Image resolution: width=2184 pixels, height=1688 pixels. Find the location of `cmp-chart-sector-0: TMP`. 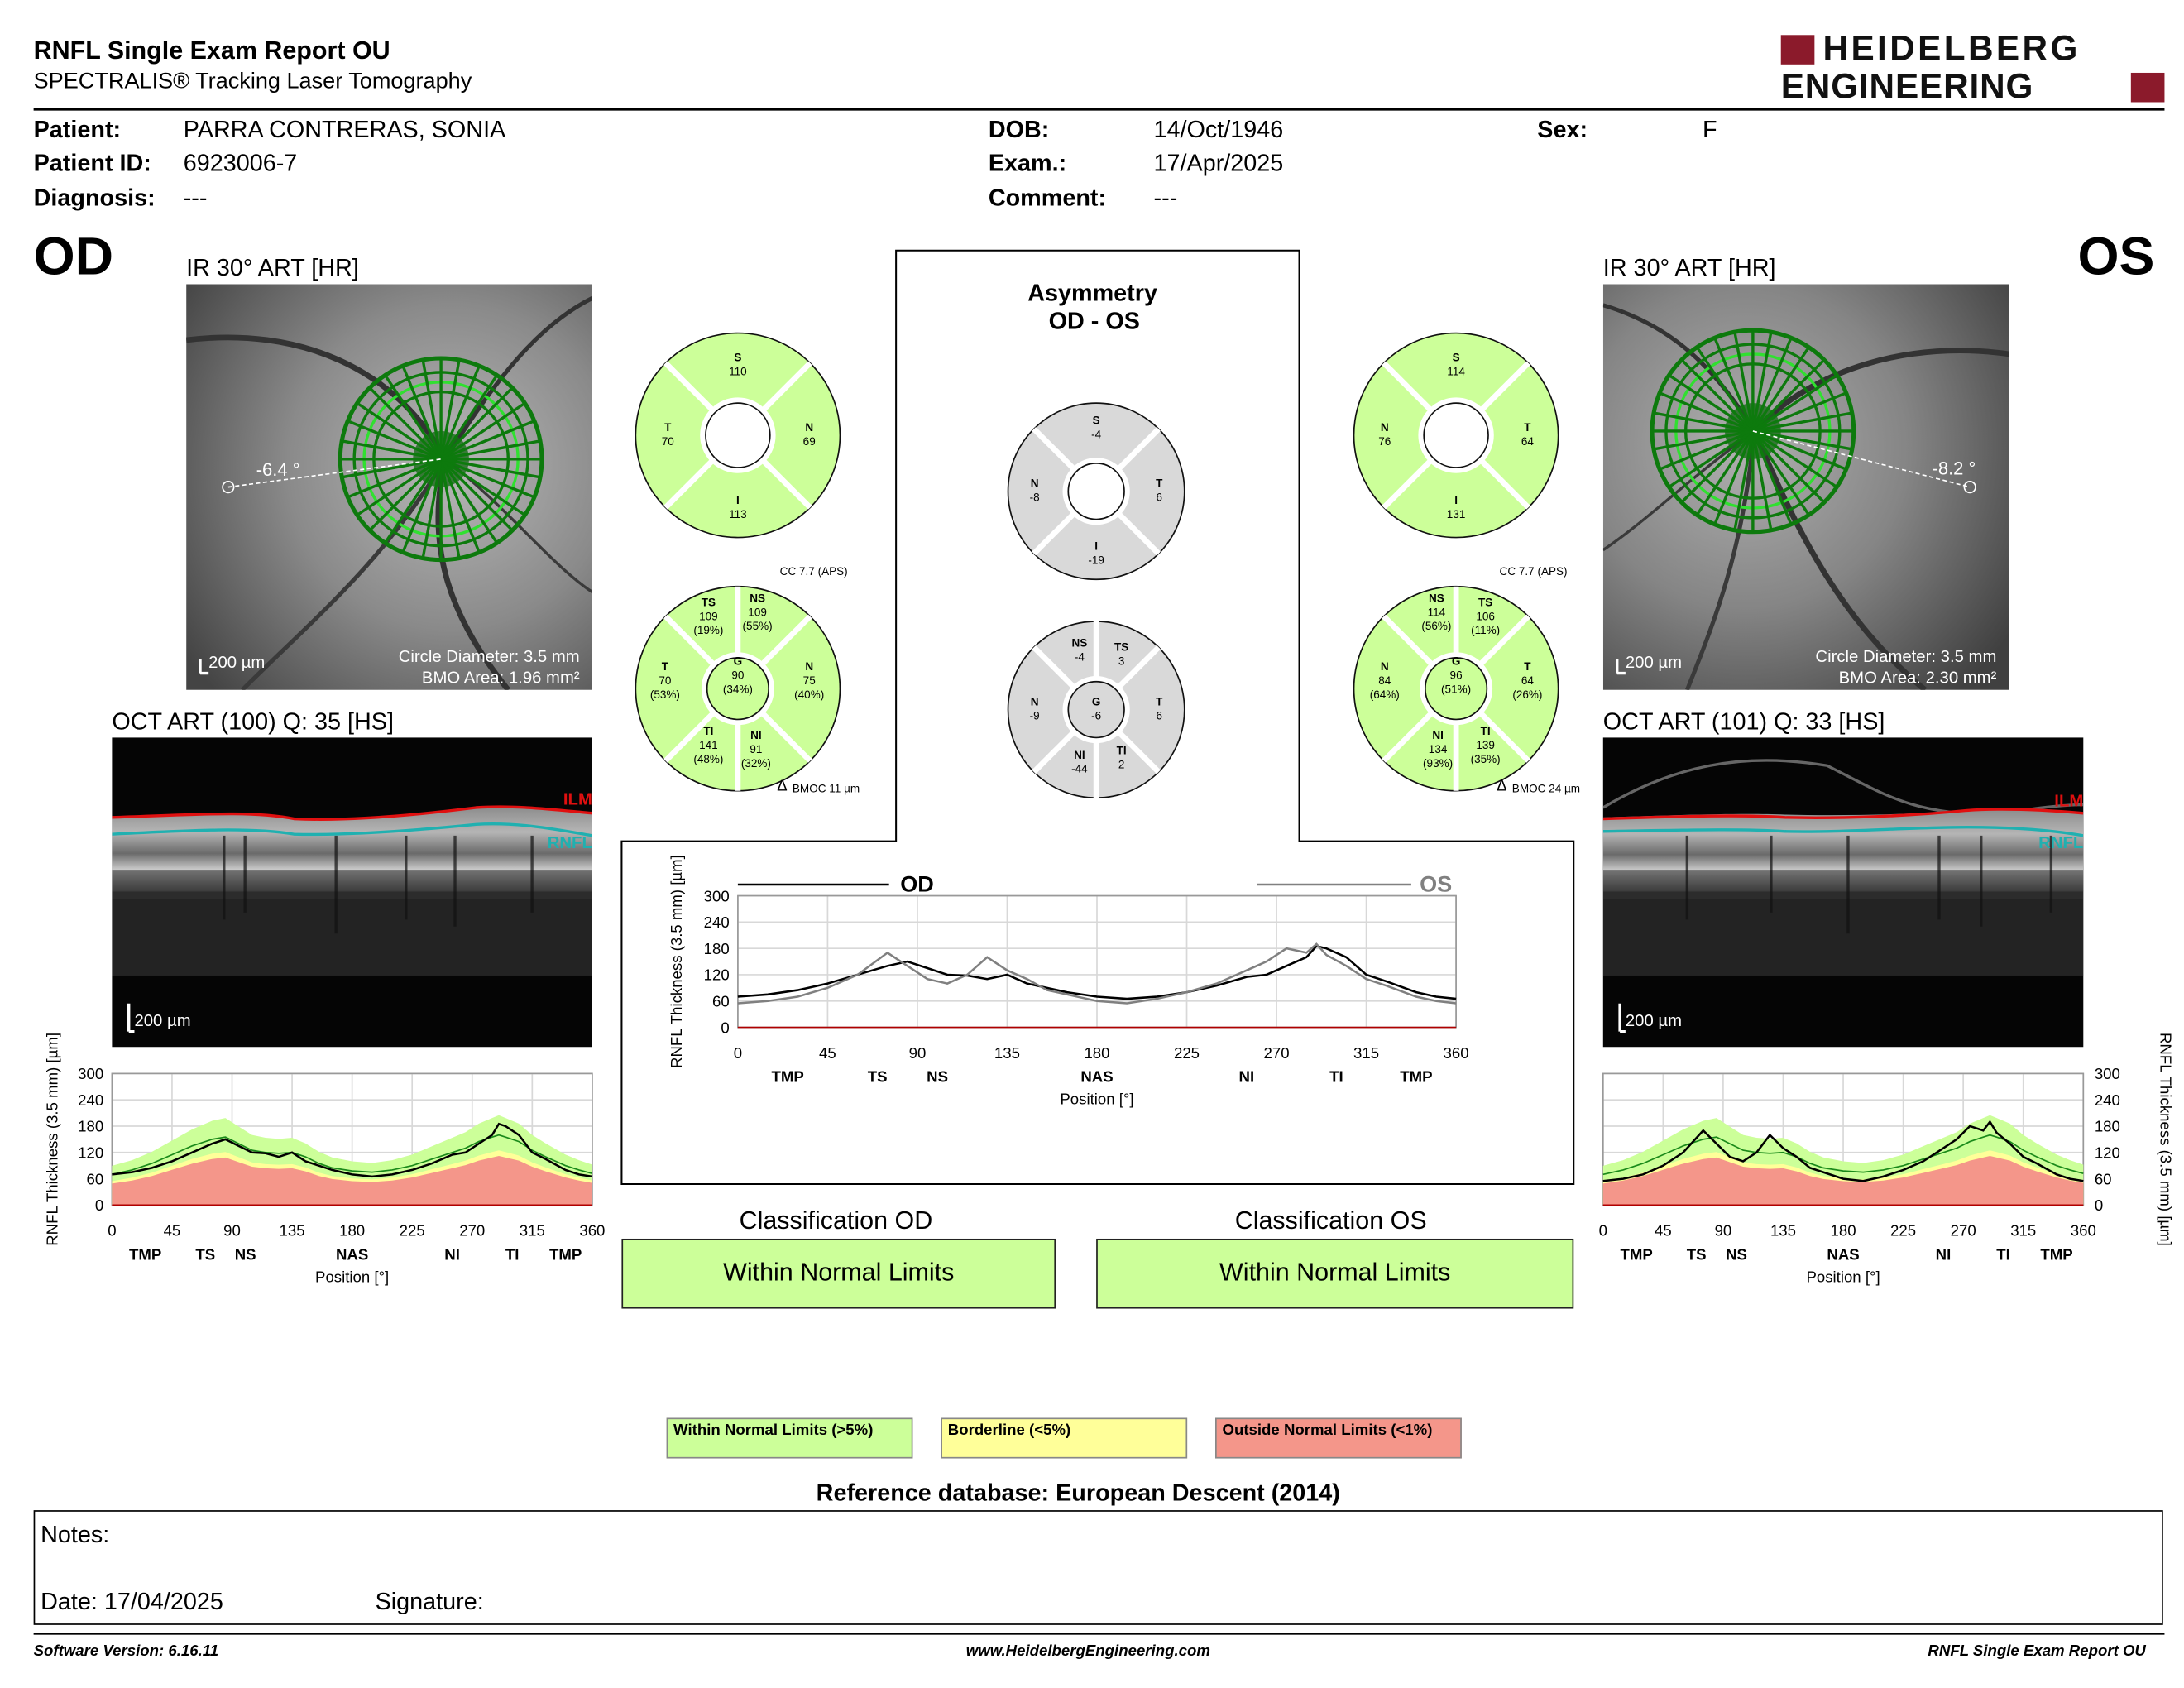

cmp-chart-sector-0: TMP is located at coordinates (788, 1077).